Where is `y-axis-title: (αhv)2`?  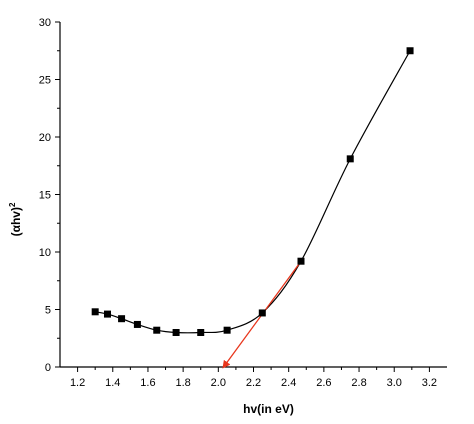
y-axis-title: (αhv)2 is located at coordinates (15, 219).